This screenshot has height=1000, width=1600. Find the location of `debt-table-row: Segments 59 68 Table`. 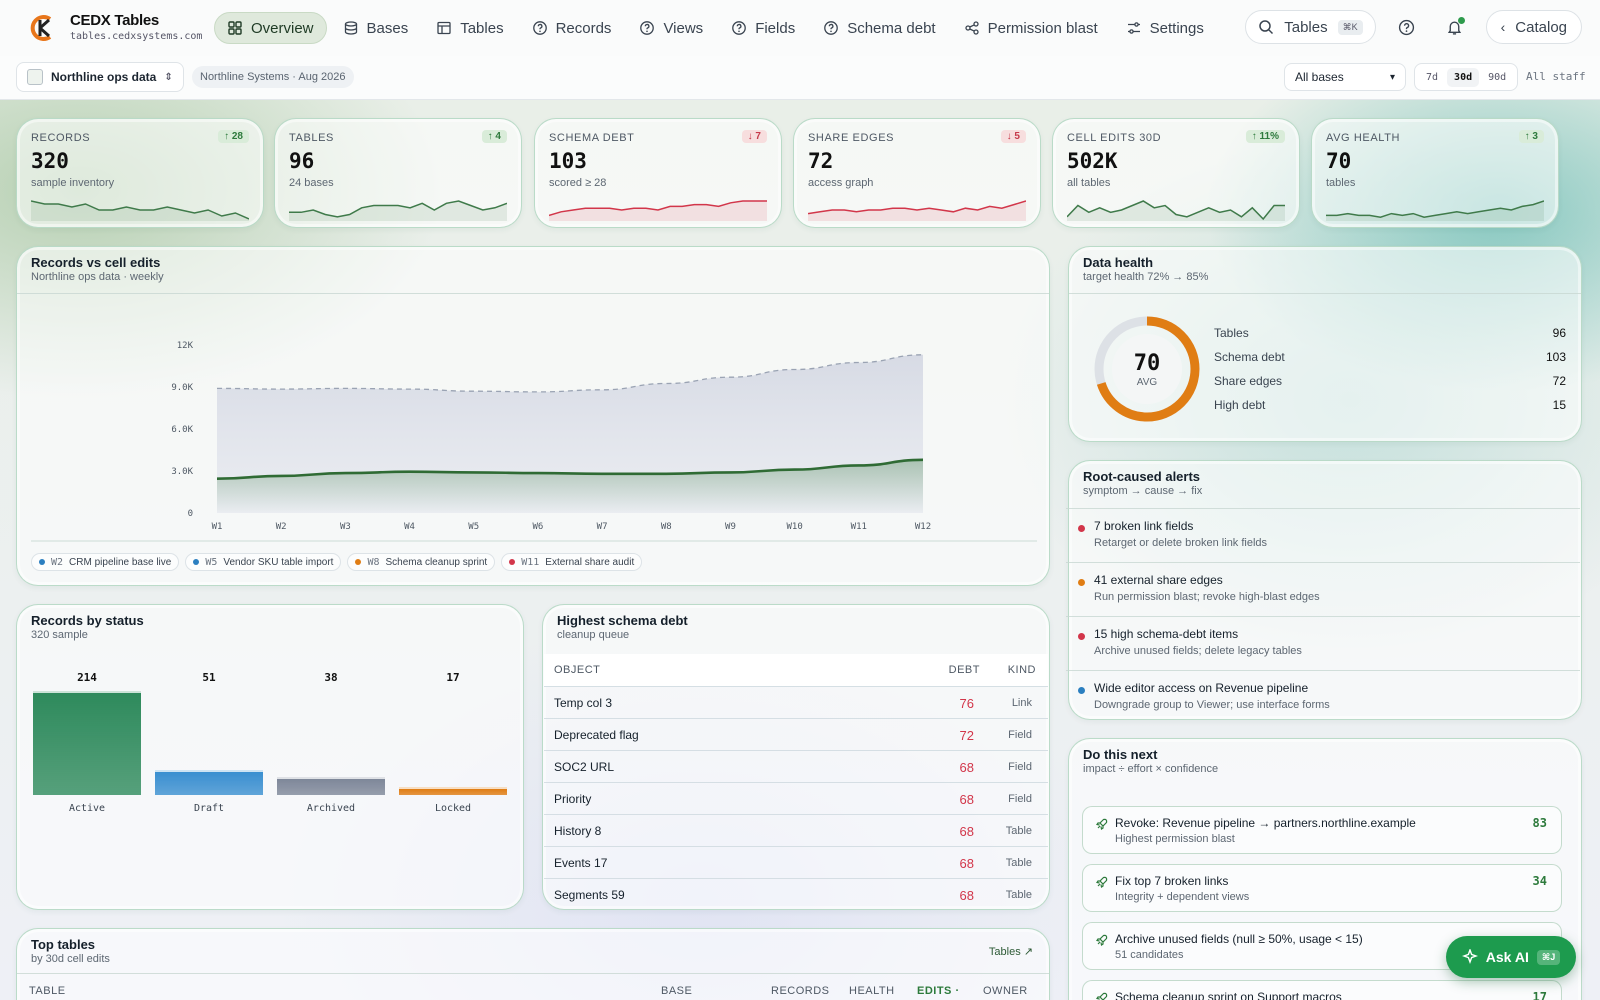

debt-table-row: Segments 59 68 Table is located at coordinates (796, 894).